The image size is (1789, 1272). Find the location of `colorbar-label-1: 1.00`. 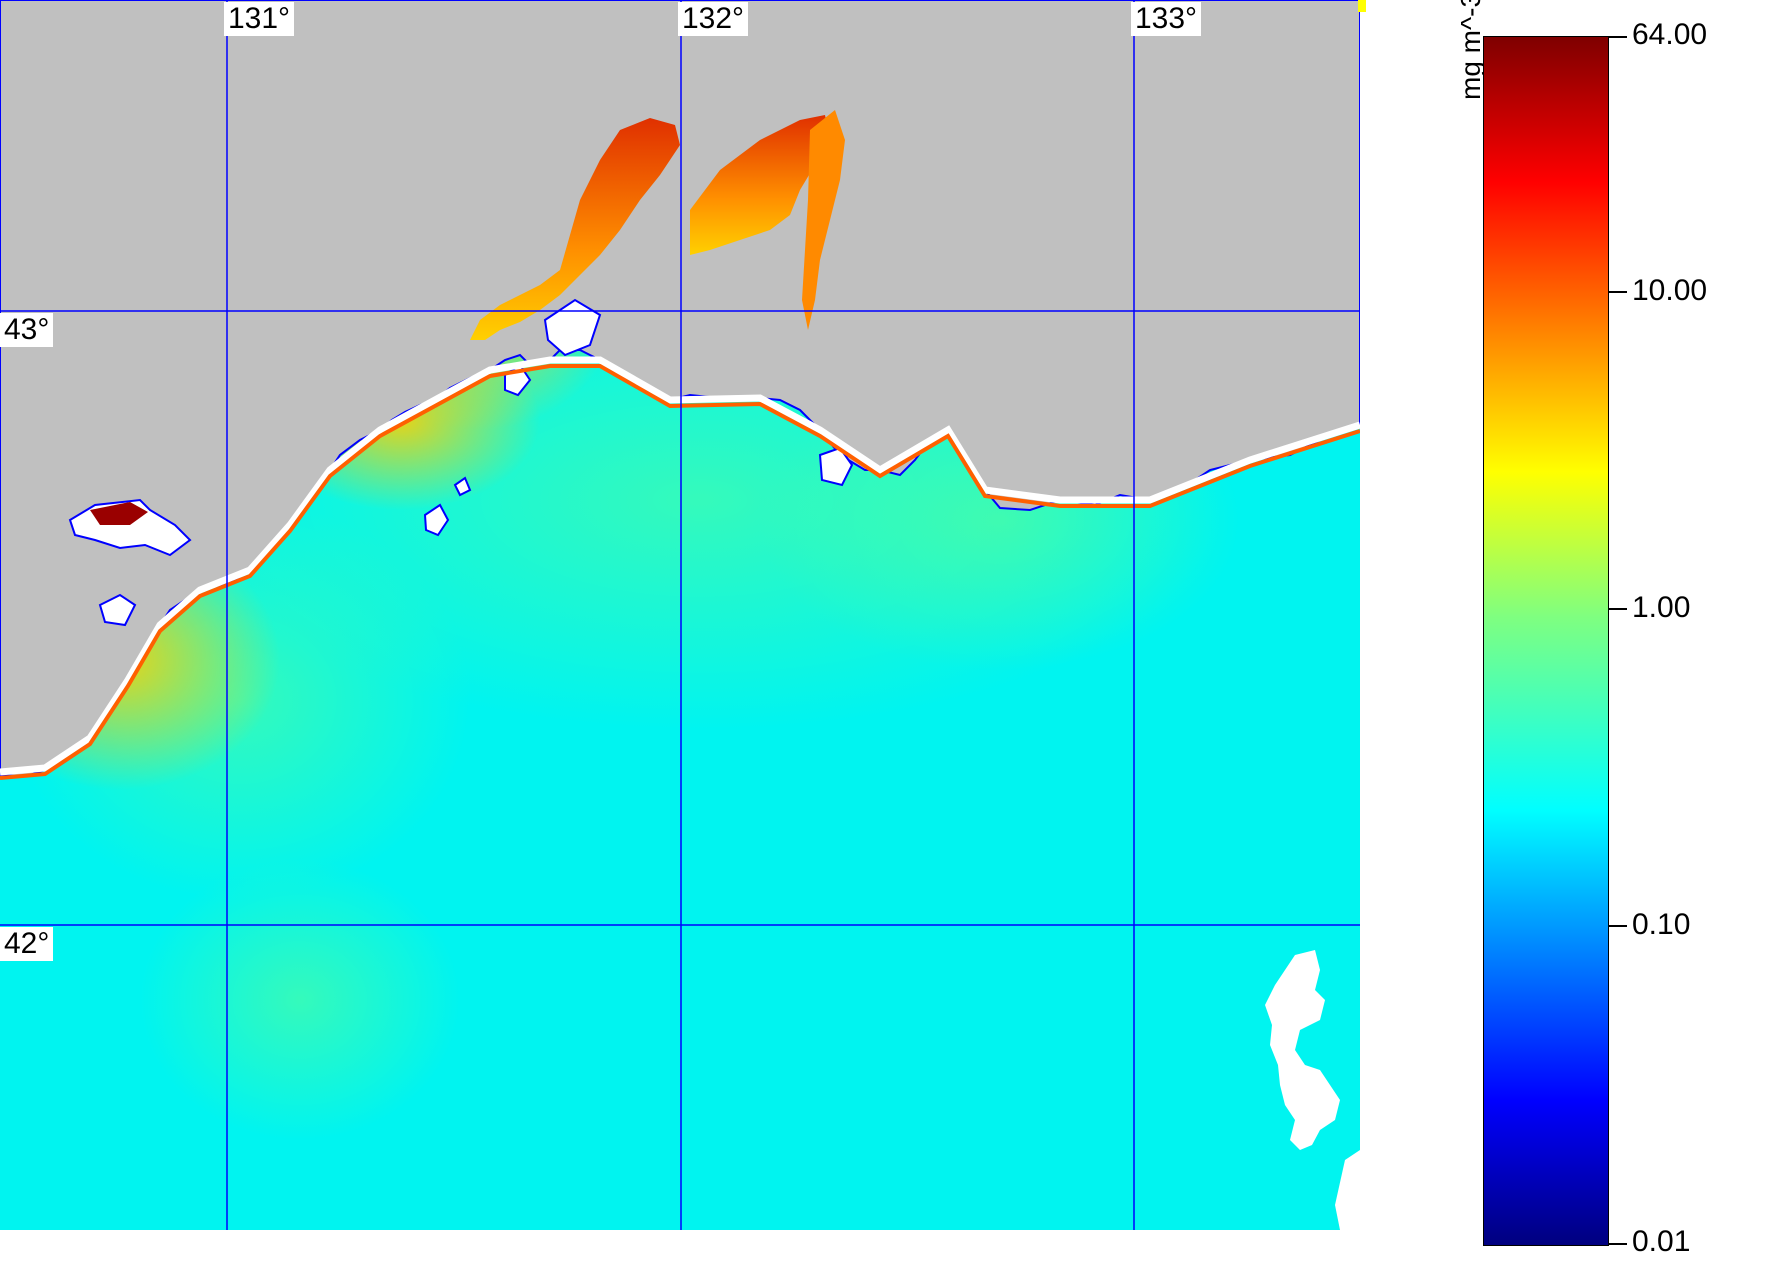

colorbar-label-1: 1.00 is located at coordinates (1661, 607).